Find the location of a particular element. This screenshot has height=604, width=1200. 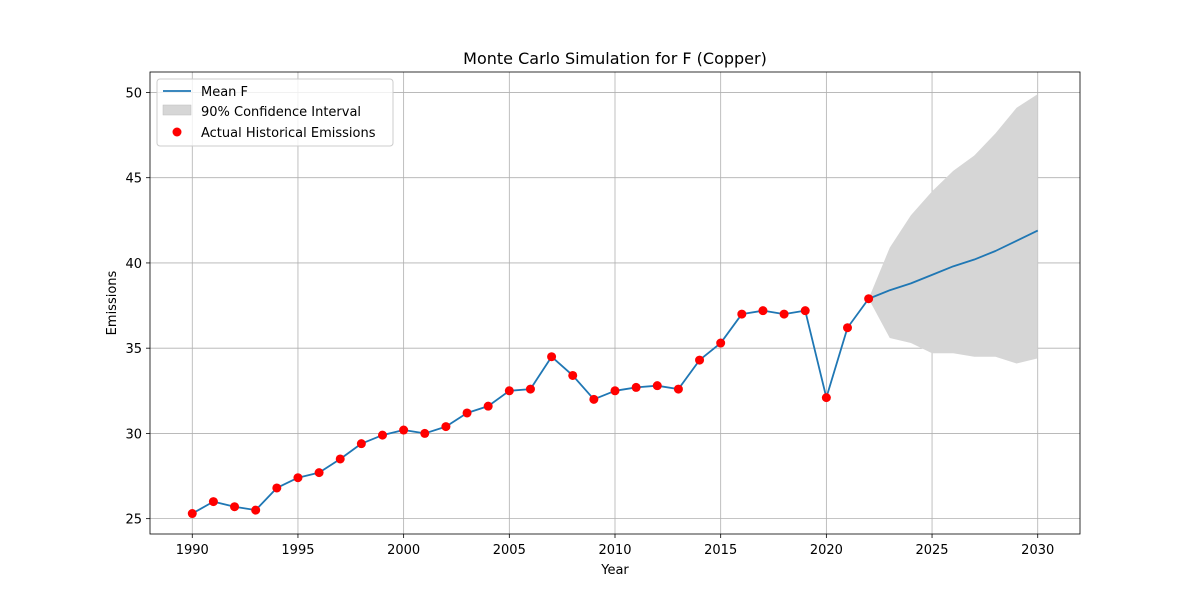

x-tick-label: 2010 is located at coordinates (614, 550).